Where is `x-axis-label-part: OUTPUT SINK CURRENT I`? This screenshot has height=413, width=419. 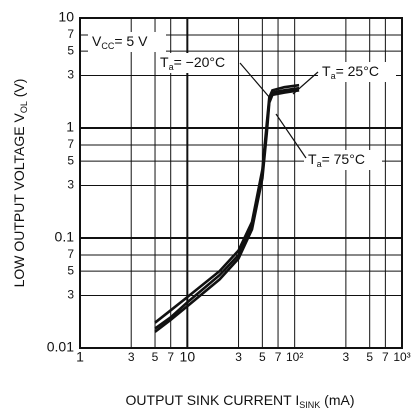
x-axis-label-part: OUTPUT SINK CURRENT I is located at coordinates (213, 400).